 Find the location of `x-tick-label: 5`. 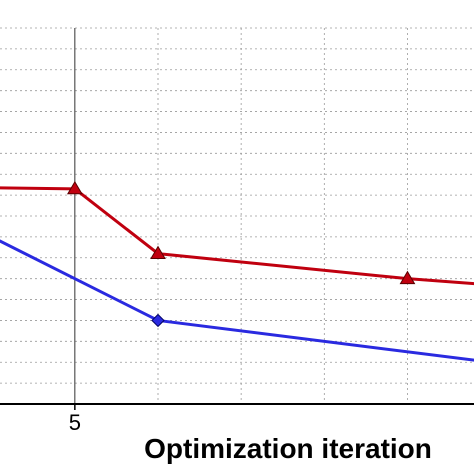

x-tick-label: 5 is located at coordinates (75, 422).